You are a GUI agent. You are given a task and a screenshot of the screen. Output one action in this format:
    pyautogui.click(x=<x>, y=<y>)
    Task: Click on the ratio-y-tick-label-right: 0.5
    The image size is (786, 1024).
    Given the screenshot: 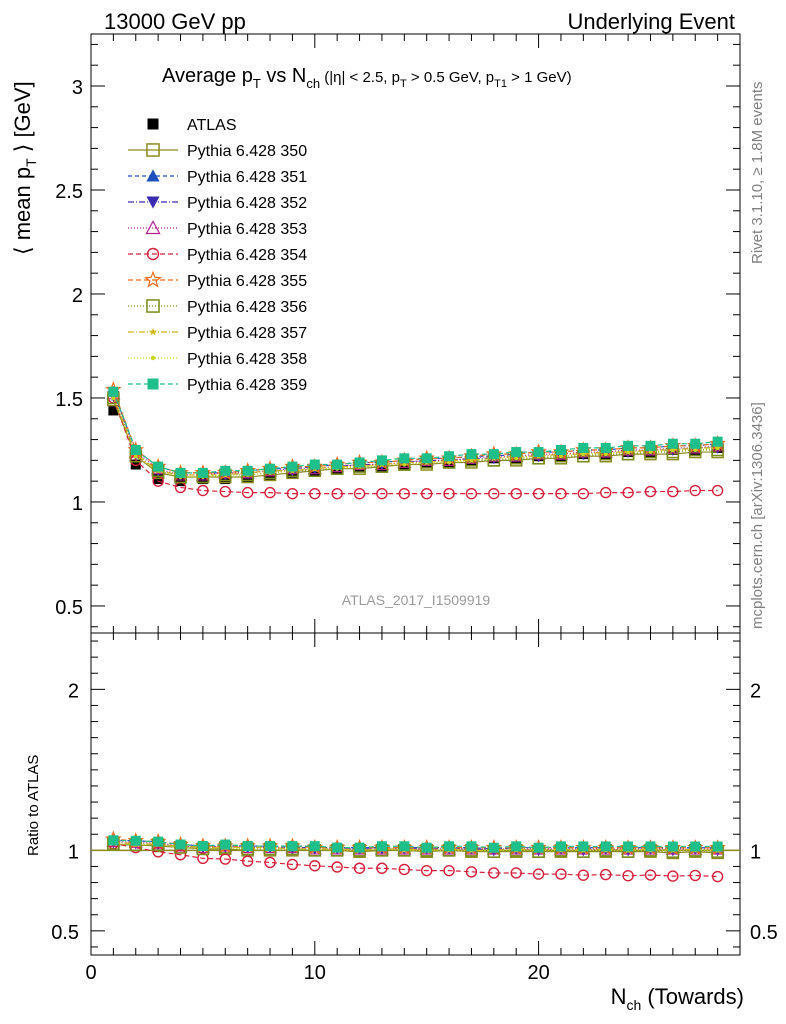 What is the action you would take?
    pyautogui.click(x=764, y=933)
    